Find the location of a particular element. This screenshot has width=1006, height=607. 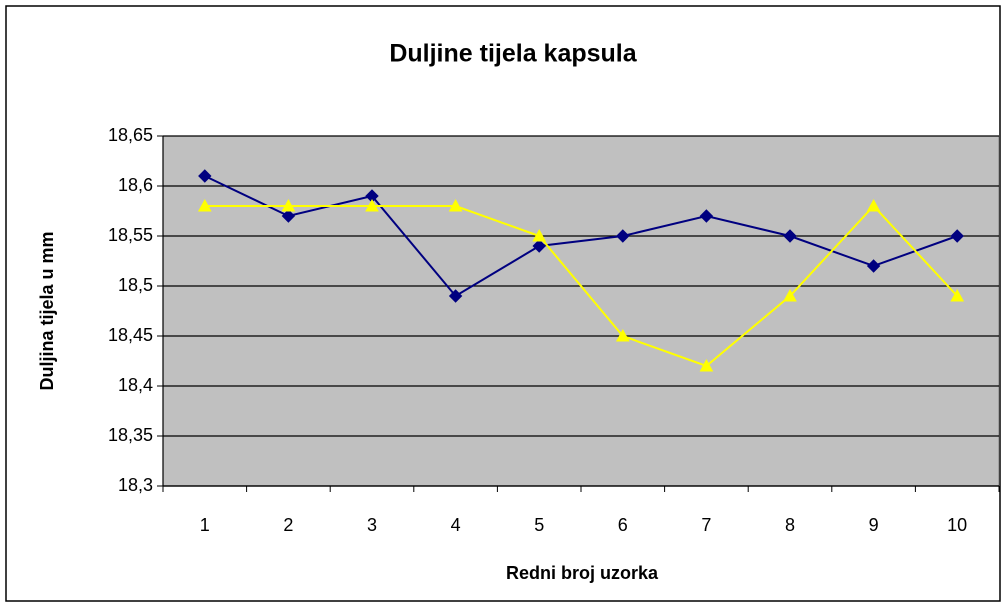

x-tick-label: 4 is located at coordinates (456, 525).